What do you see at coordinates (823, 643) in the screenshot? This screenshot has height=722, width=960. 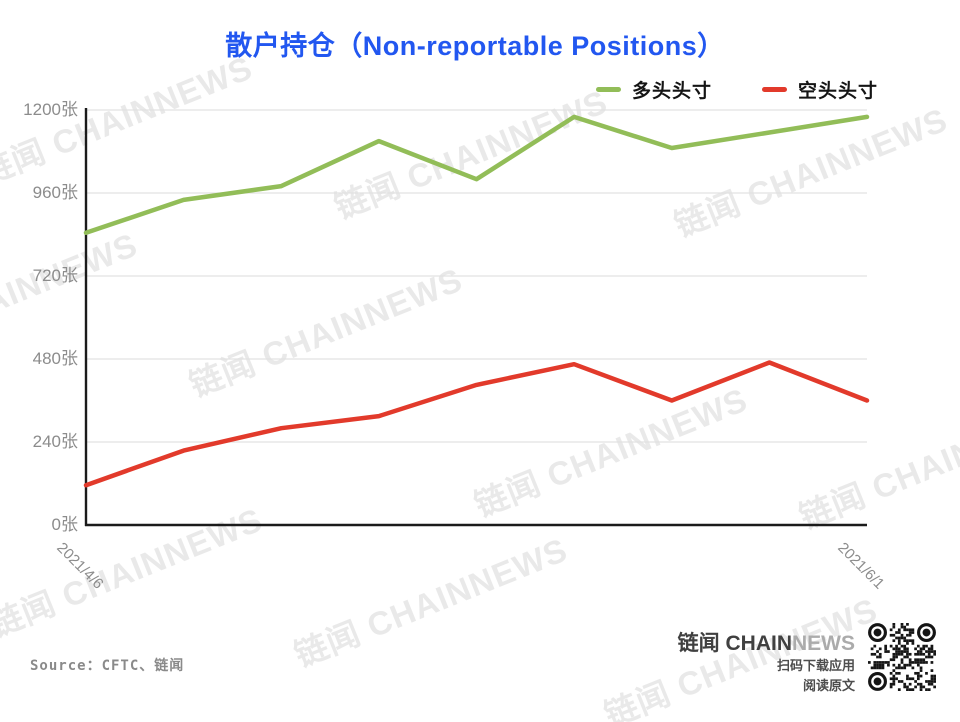 I see `brand-logo-light: NEWS` at bounding box center [823, 643].